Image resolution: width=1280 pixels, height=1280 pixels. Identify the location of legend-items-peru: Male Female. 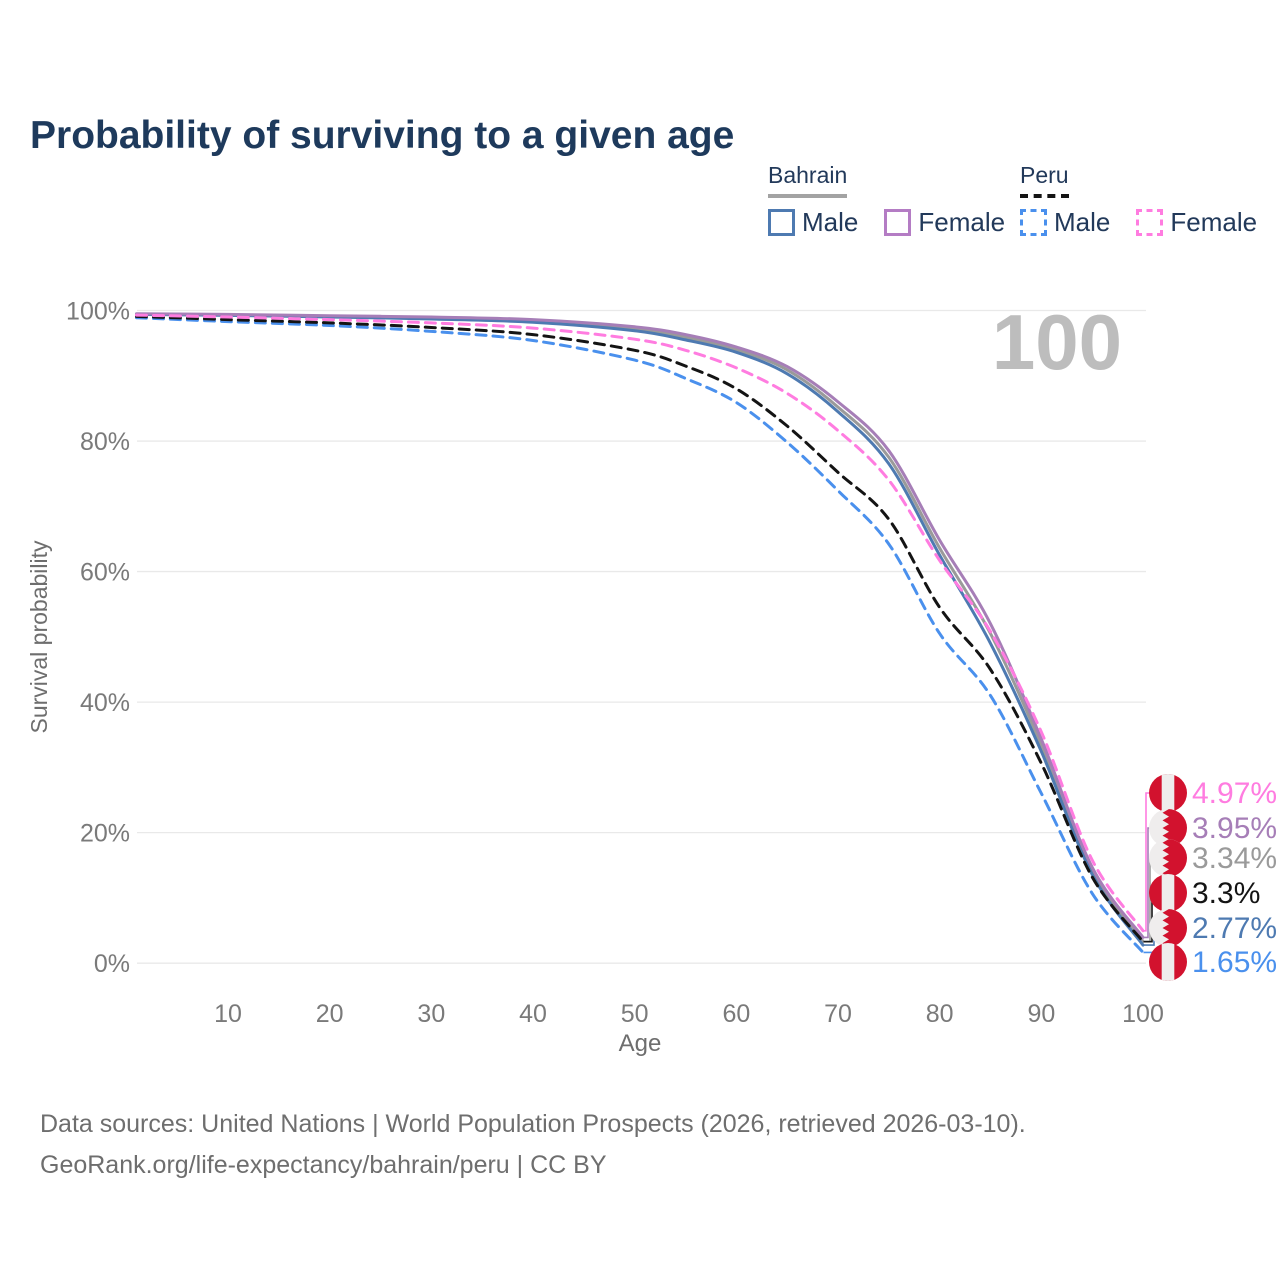
(1138, 222).